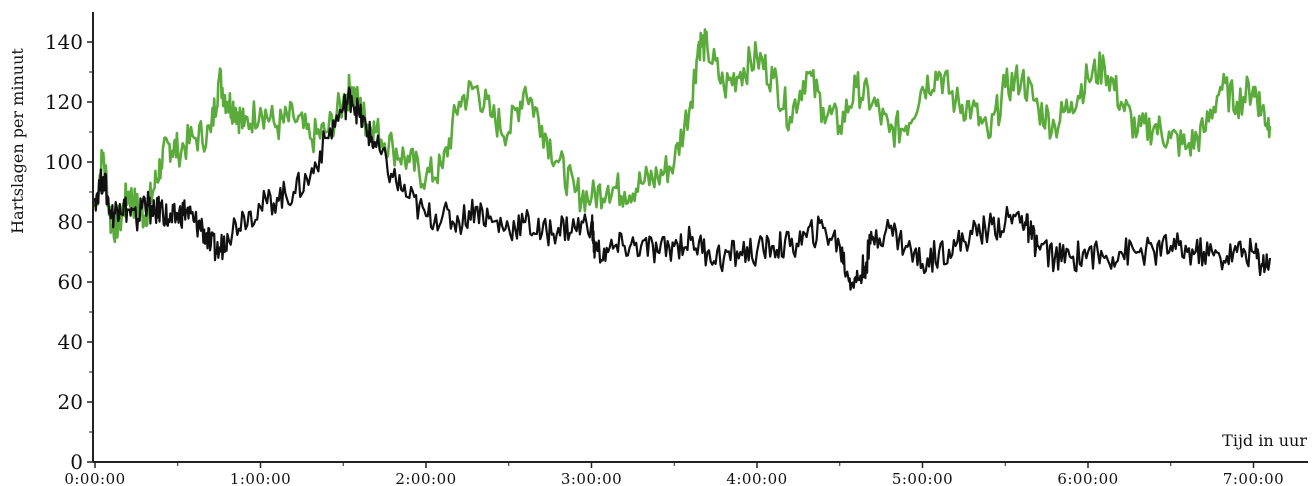 The height and width of the screenshot is (486, 1313). Describe the element at coordinates (76, 462) in the screenshot. I see `y-tick-label: 0` at that location.